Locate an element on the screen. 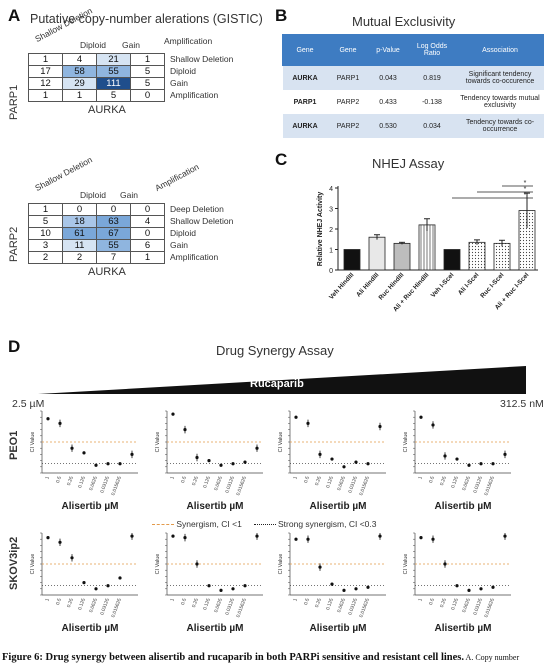  gistic-table-parp1: 1 4 21 1 17 58 55 5 12 29 111 5 1 1 5 0 is located at coordinates (96, 77).